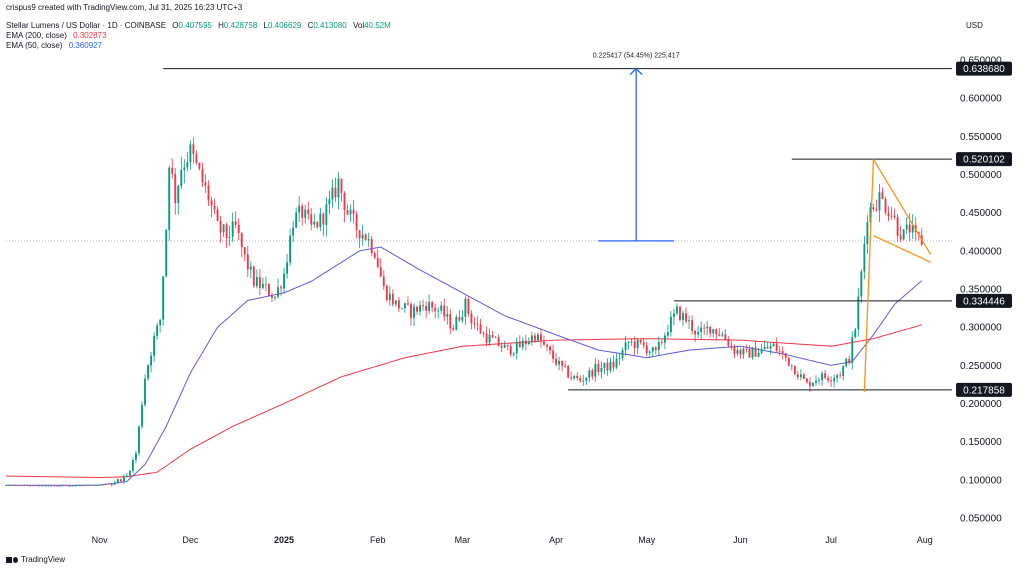  What do you see at coordinates (984, 390) in the screenshot?
I see `level-price-label: 0.217858` at bounding box center [984, 390].